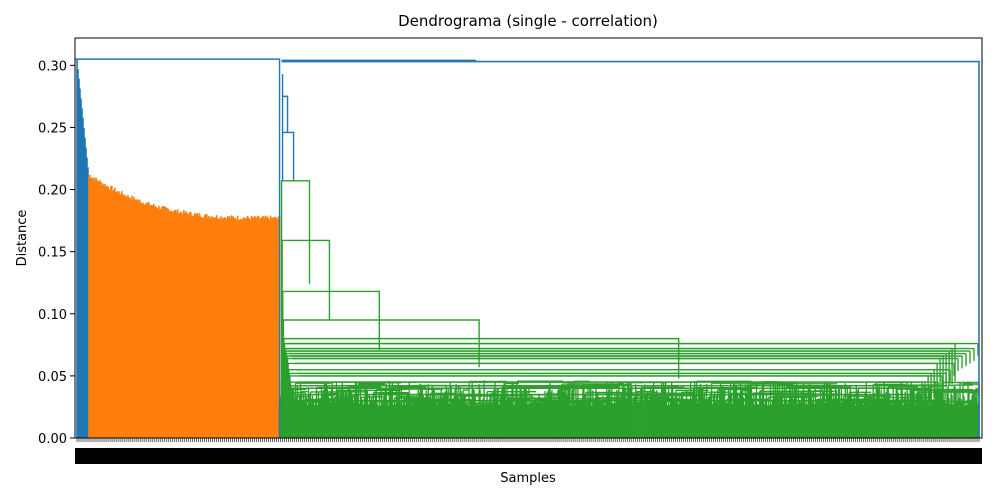  Describe the element at coordinates (528, 21) in the screenshot. I see `chart-title: Dendrograma (single - correlation)` at that location.